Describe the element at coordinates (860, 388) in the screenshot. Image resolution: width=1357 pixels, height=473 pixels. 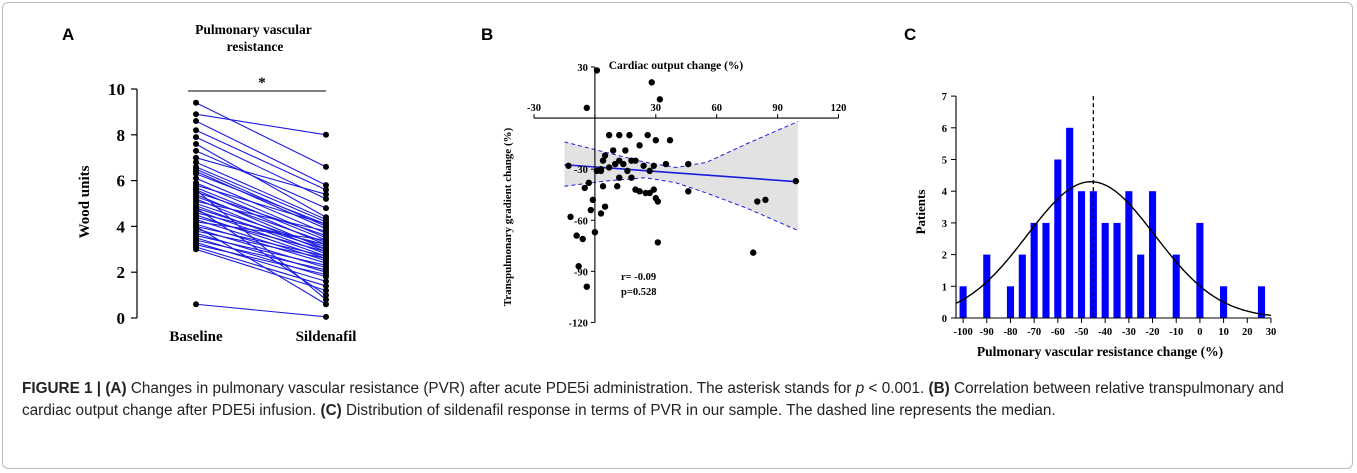
I see `caption-p-var: p` at that location.